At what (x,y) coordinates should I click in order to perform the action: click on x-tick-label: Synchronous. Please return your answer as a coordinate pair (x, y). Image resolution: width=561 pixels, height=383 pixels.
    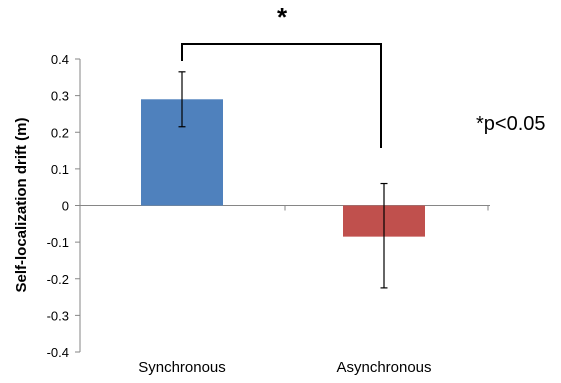
    Looking at the image, I should click on (182, 367).